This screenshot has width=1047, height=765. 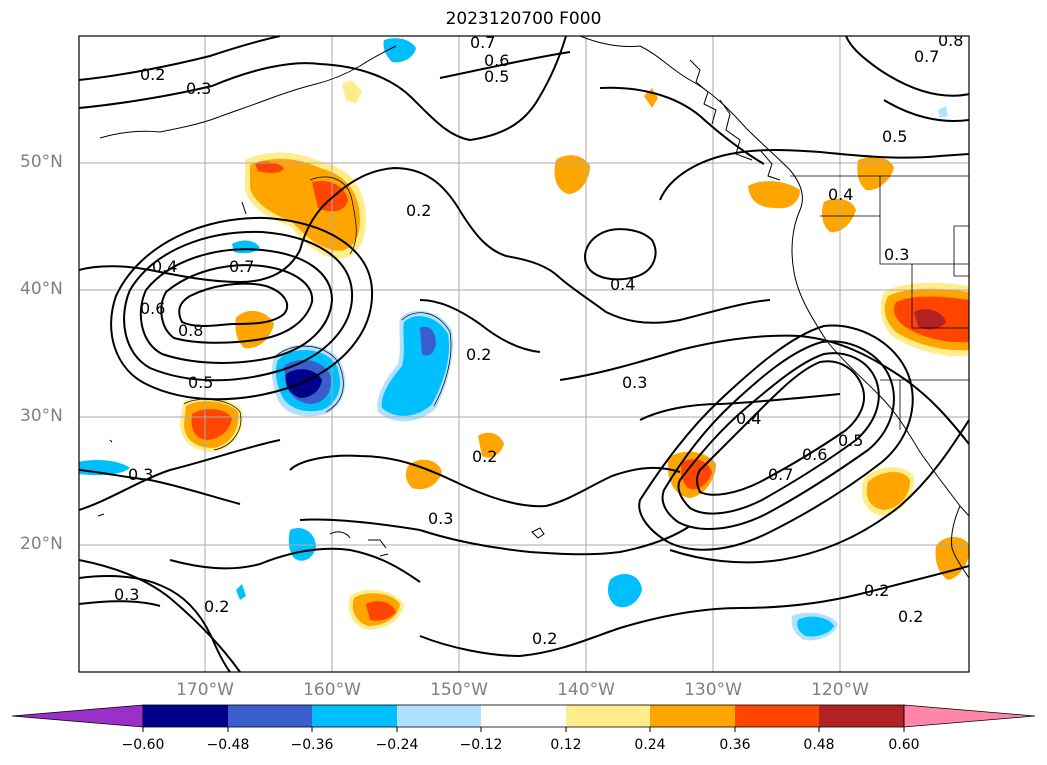 I want to click on colorbar-tick-label: 0.48, so click(x=819, y=745).